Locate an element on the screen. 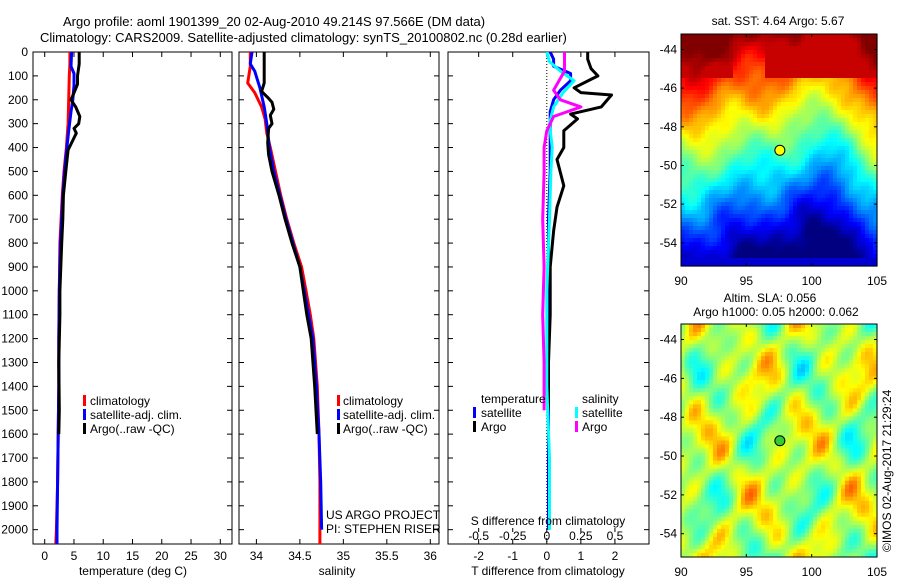  difference-lines is located at coordinates (577, 291).